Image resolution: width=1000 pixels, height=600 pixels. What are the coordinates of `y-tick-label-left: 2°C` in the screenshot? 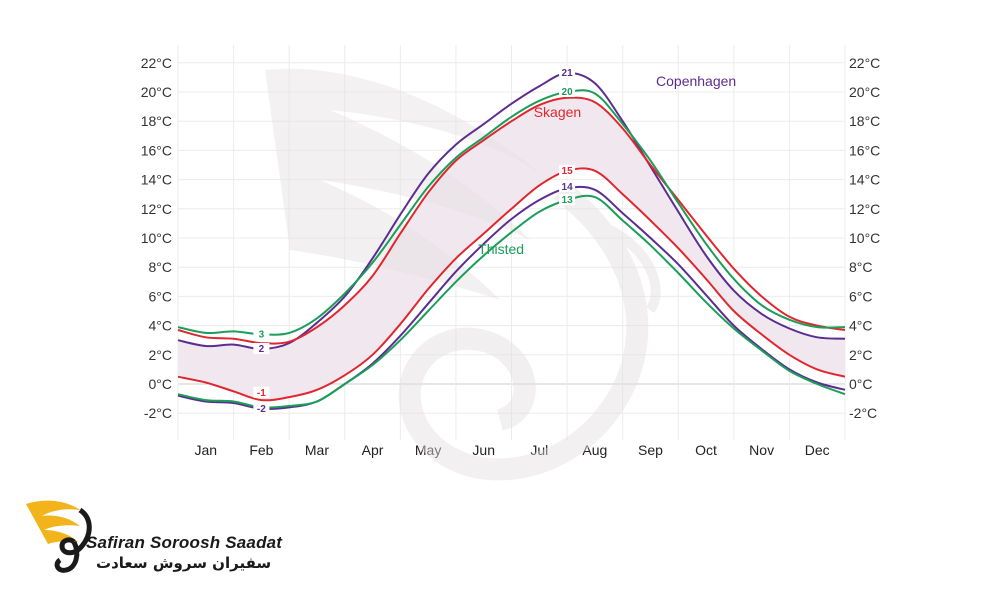 It's located at (161, 355).